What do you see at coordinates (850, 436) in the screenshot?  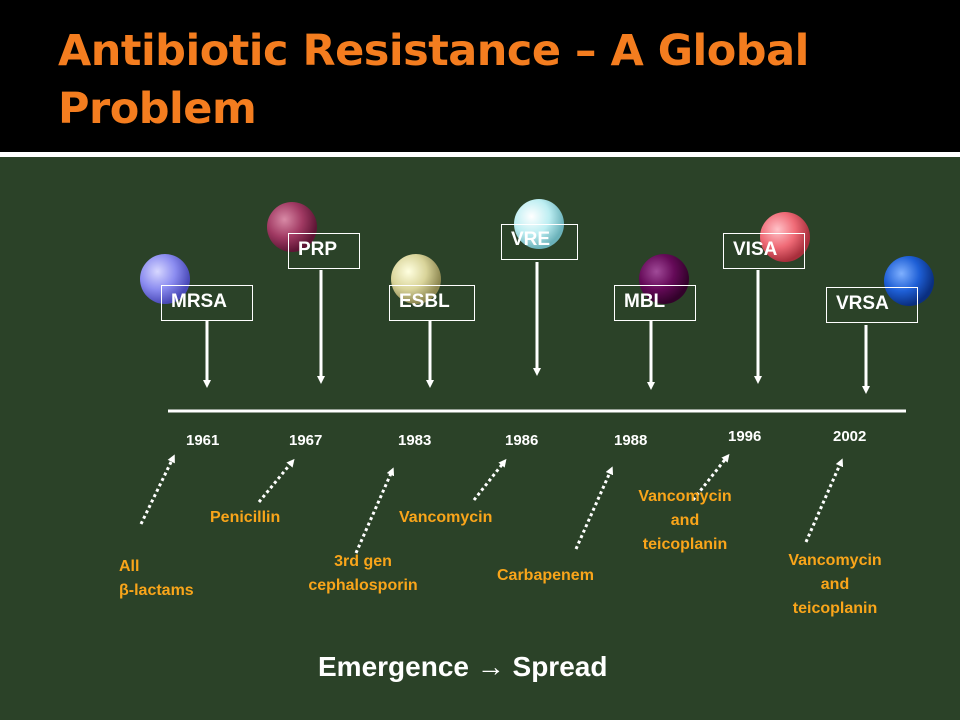 I see `year-label: 2002` at bounding box center [850, 436].